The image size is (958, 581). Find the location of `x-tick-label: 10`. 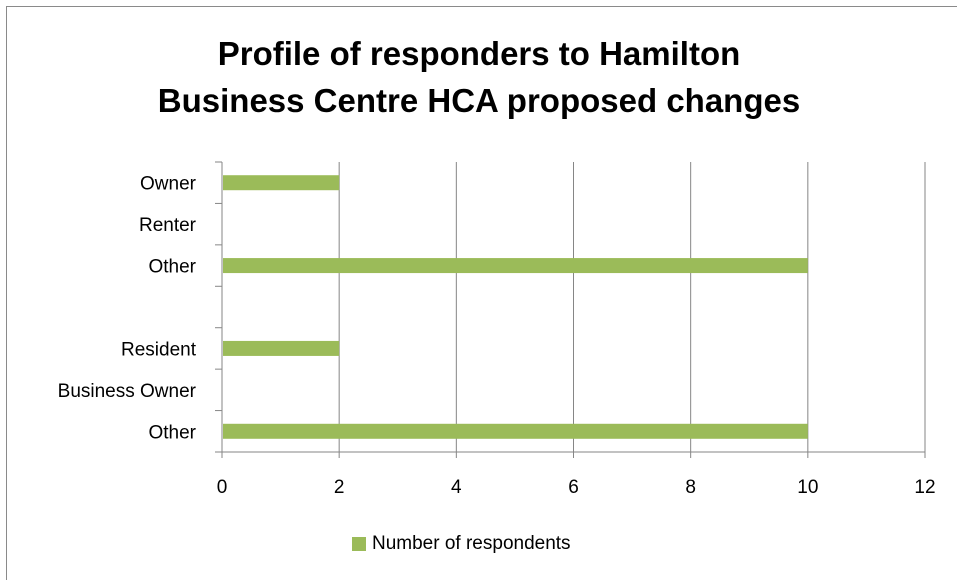

x-tick-label: 10 is located at coordinates (807, 487).